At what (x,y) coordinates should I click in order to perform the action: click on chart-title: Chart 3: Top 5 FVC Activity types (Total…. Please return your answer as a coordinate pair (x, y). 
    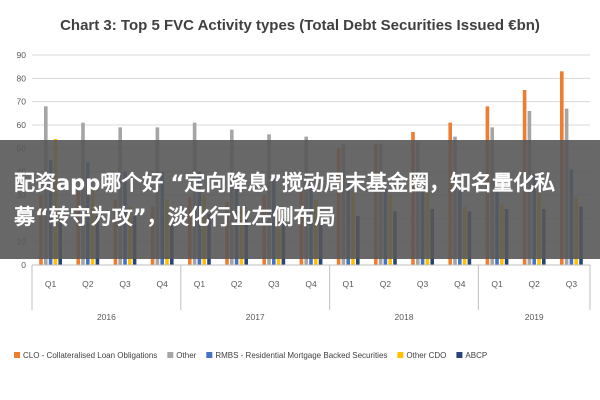
    Looking at the image, I should click on (300, 25).